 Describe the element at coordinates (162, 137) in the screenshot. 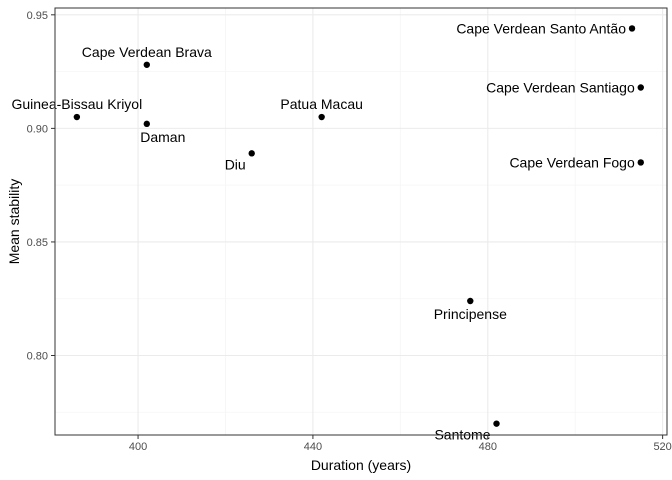

I see `point-label: Daman` at that location.